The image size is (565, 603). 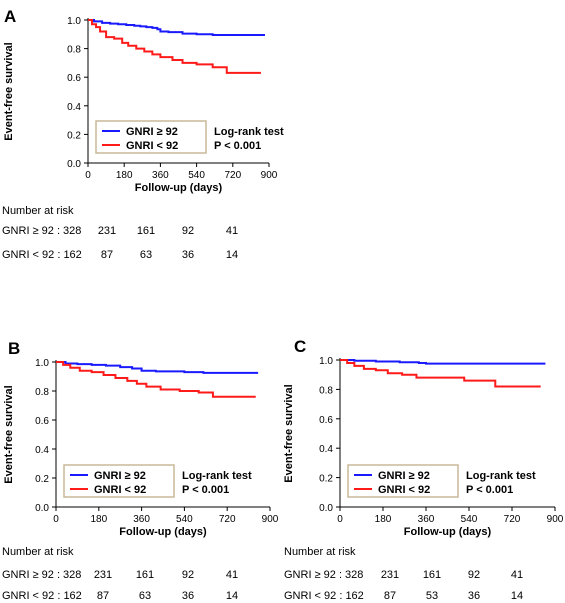 What do you see at coordinates (10, 16) in the screenshot?
I see `panel-label: A` at bounding box center [10, 16].